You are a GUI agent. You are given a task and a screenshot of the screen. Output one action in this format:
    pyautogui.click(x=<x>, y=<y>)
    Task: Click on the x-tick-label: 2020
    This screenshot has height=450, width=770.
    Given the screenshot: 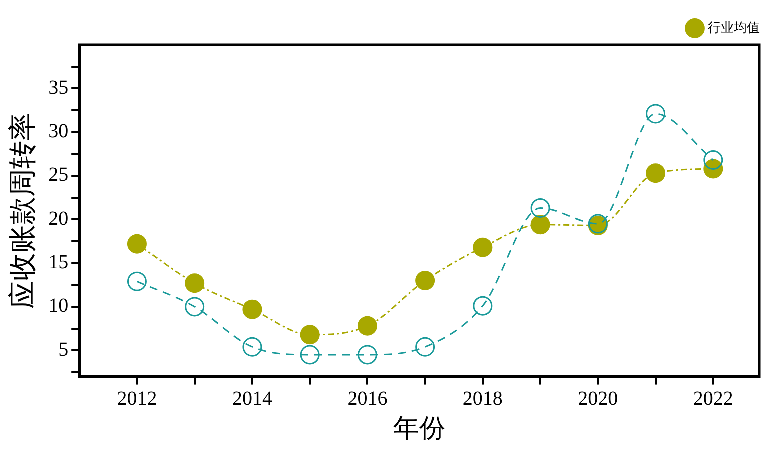 What is the action you would take?
    pyautogui.click(x=598, y=399)
    